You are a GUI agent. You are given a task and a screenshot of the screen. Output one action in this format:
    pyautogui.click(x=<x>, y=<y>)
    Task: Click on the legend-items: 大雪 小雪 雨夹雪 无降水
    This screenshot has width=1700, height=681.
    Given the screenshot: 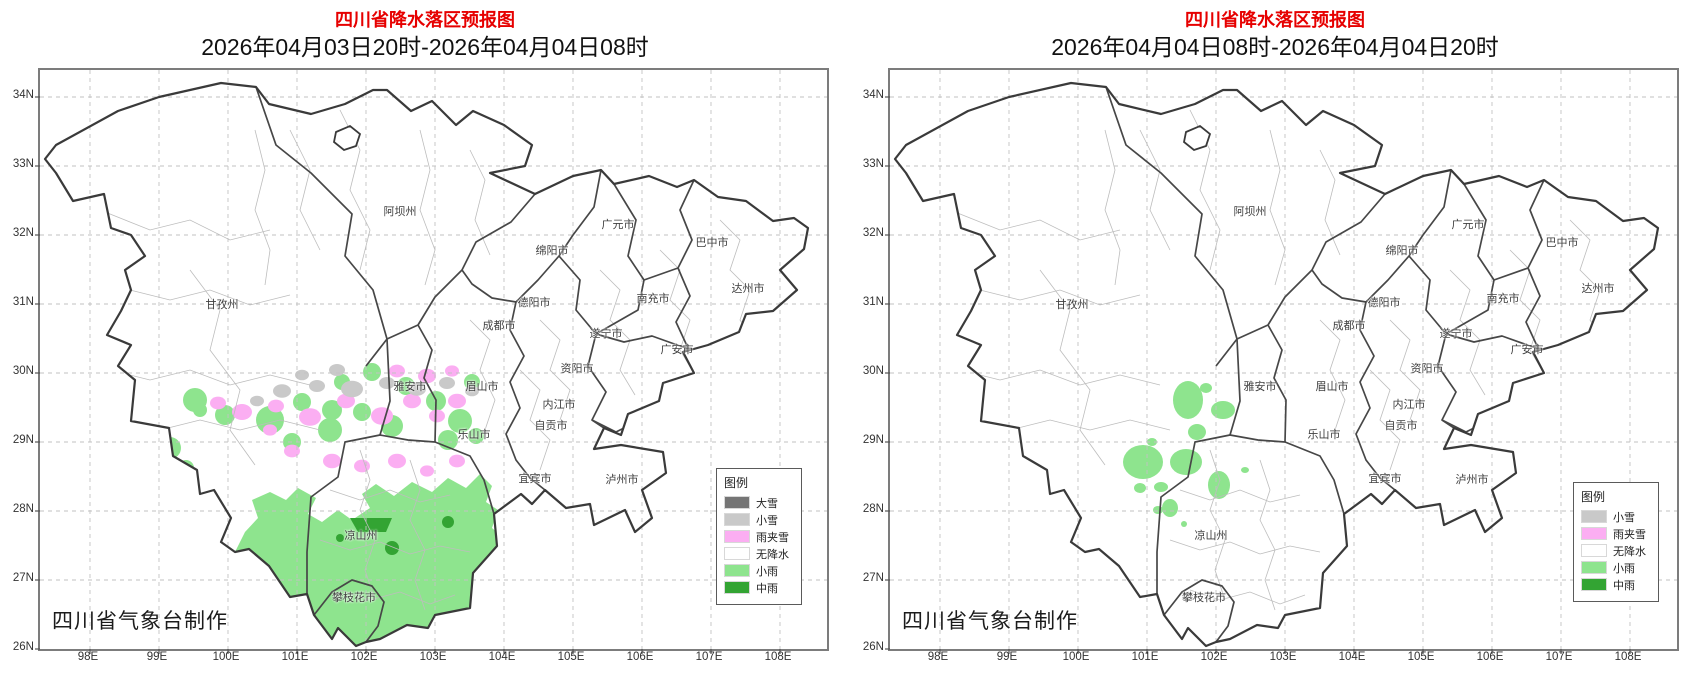 What is the action you would take?
    pyautogui.click(x=759, y=545)
    